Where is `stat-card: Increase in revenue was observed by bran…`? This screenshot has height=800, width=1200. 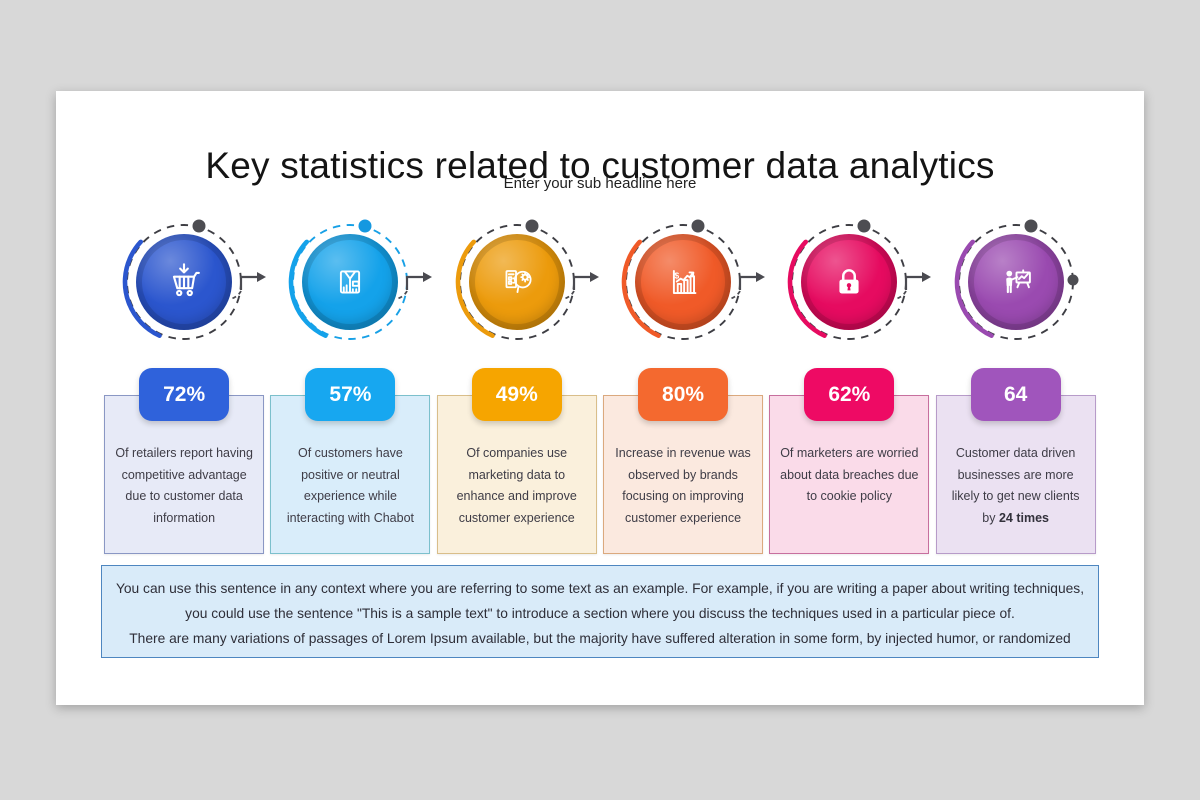
stat-card: Increase in revenue was observed by bran… is located at coordinates (683, 474).